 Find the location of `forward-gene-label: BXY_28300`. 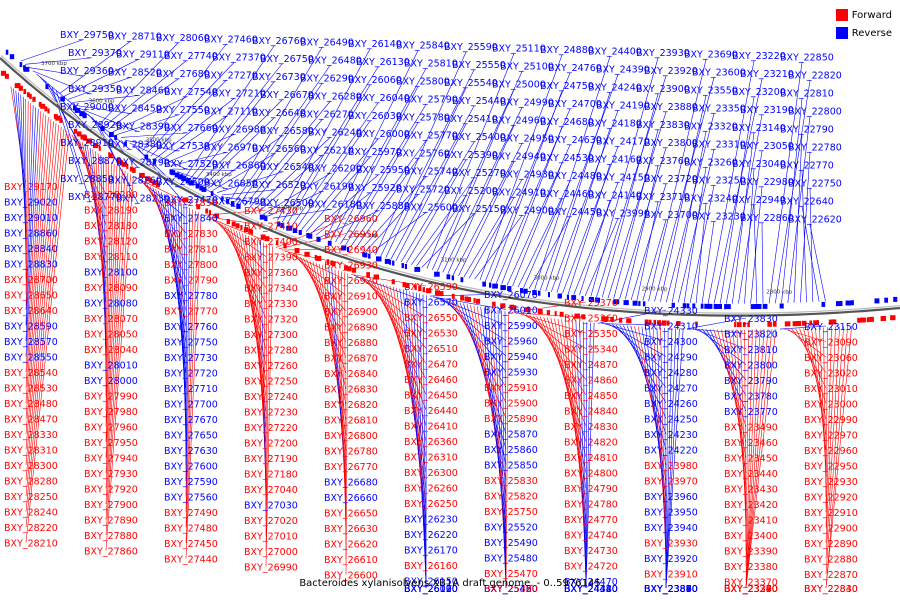

forward-gene-label: BXY_28300 is located at coordinates (31, 466).